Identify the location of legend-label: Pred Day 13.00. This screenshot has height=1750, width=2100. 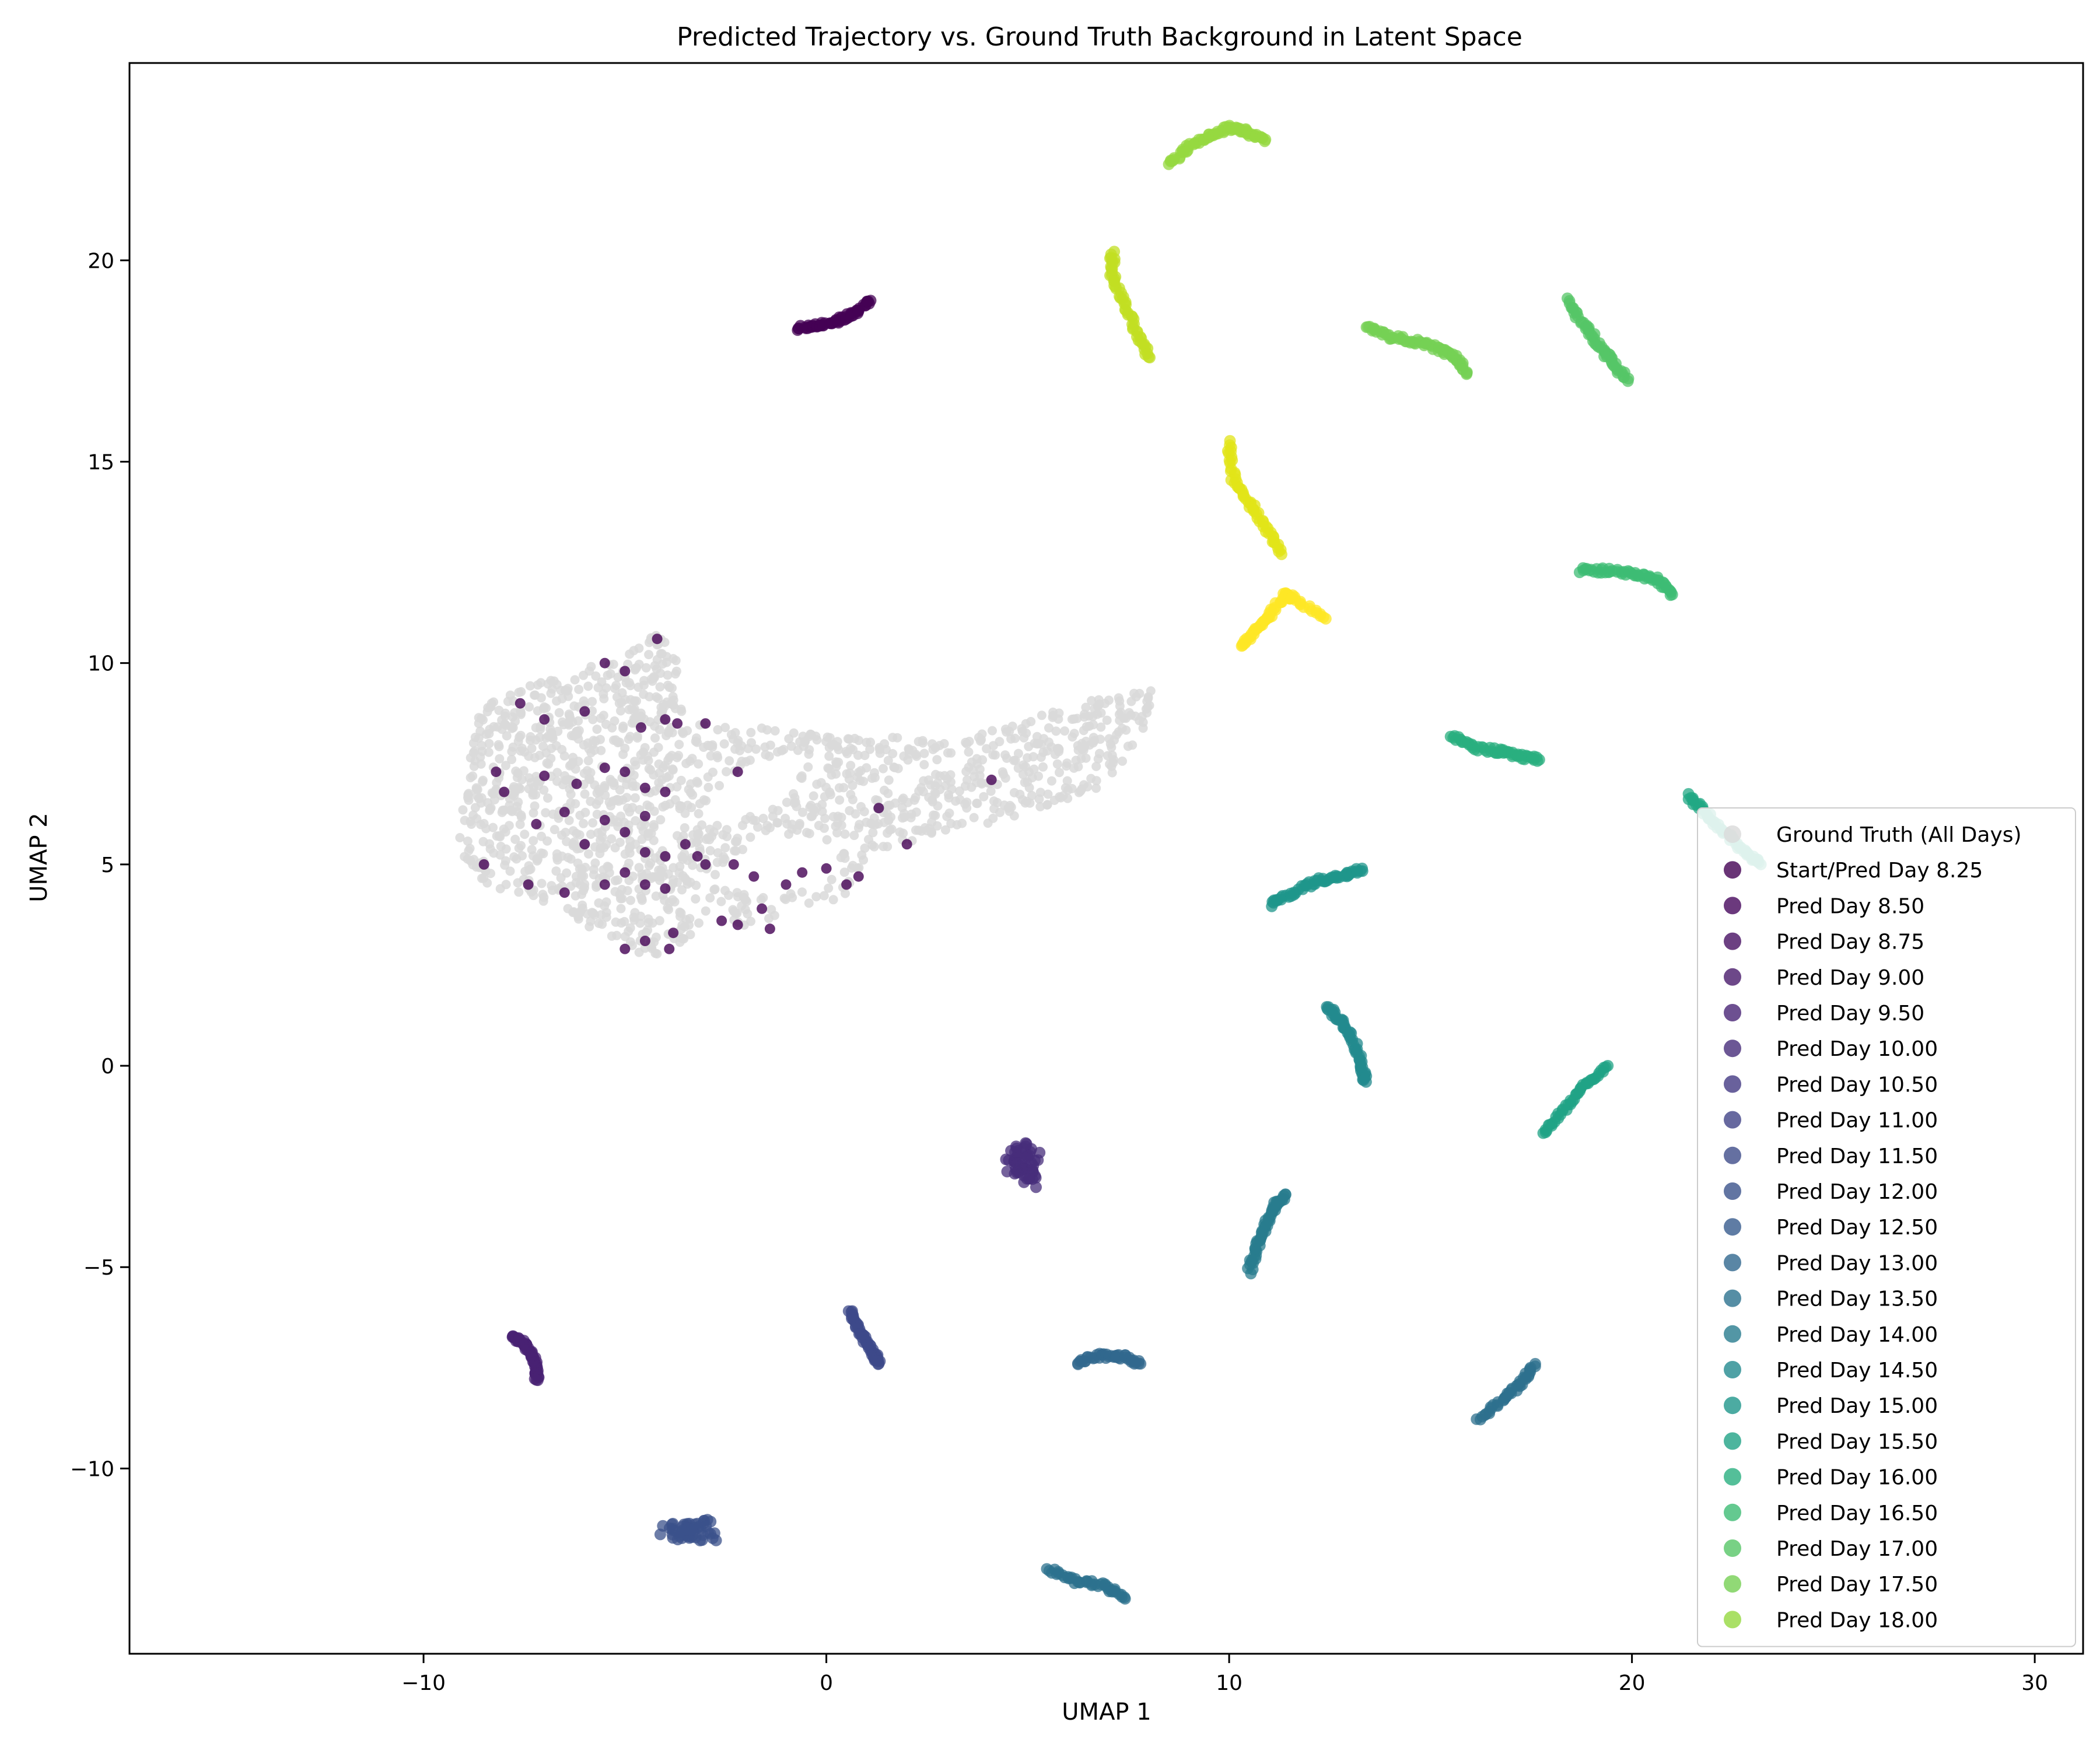
(1857, 1263).